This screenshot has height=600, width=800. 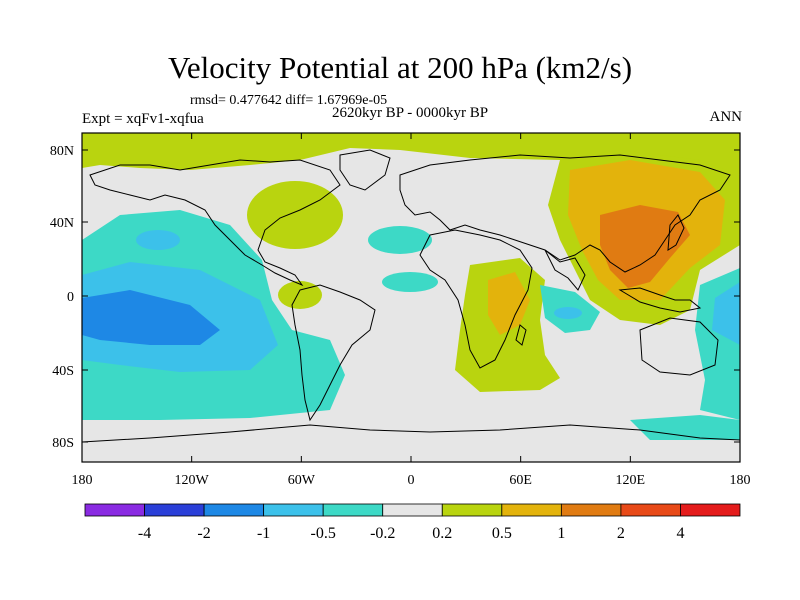 What do you see at coordinates (70, 297) in the screenshot?
I see `lat-tick-label: 0` at bounding box center [70, 297].